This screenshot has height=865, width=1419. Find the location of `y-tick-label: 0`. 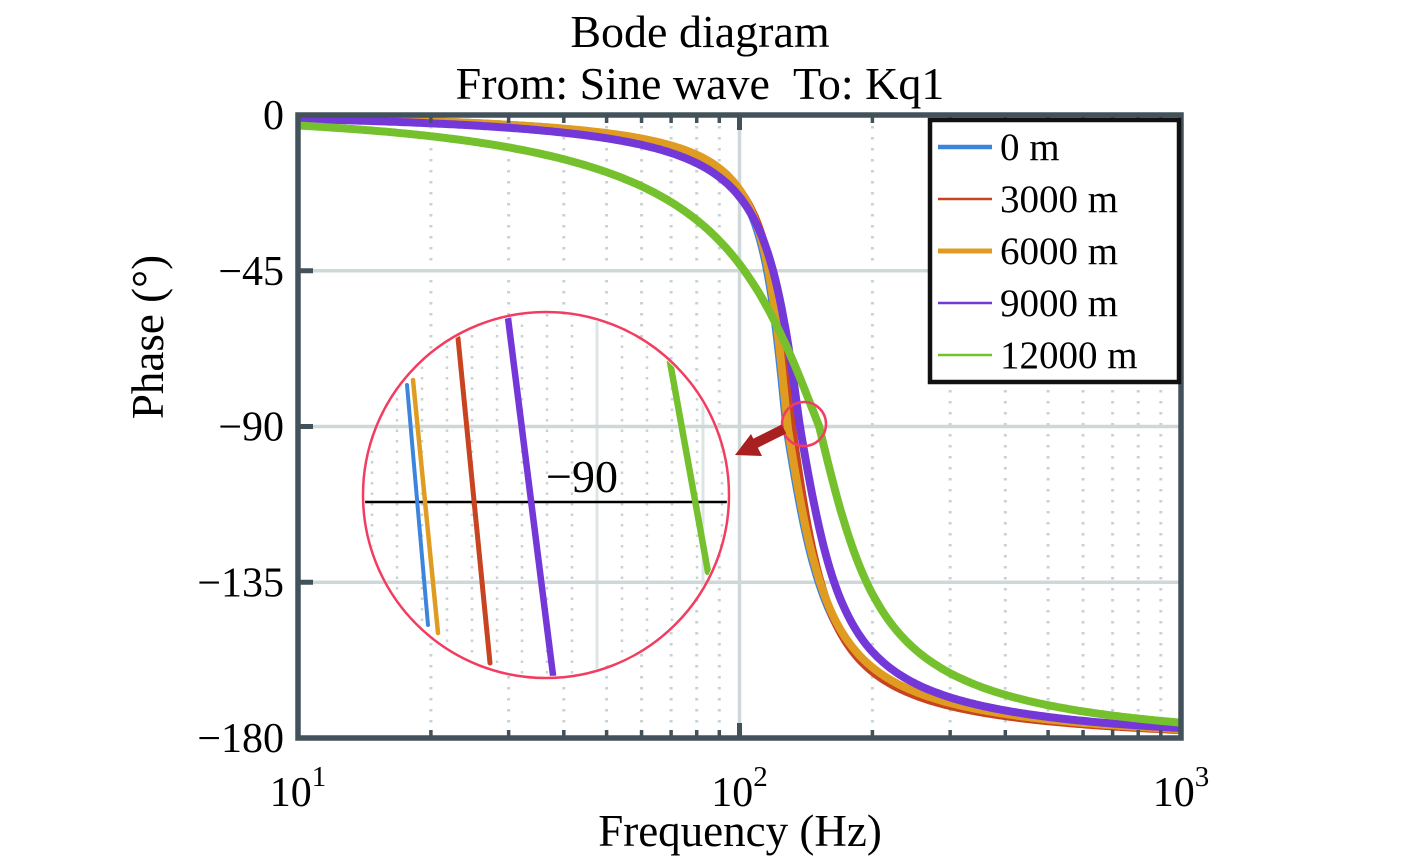

y-tick-label: 0 is located at coordinates (273, 116).